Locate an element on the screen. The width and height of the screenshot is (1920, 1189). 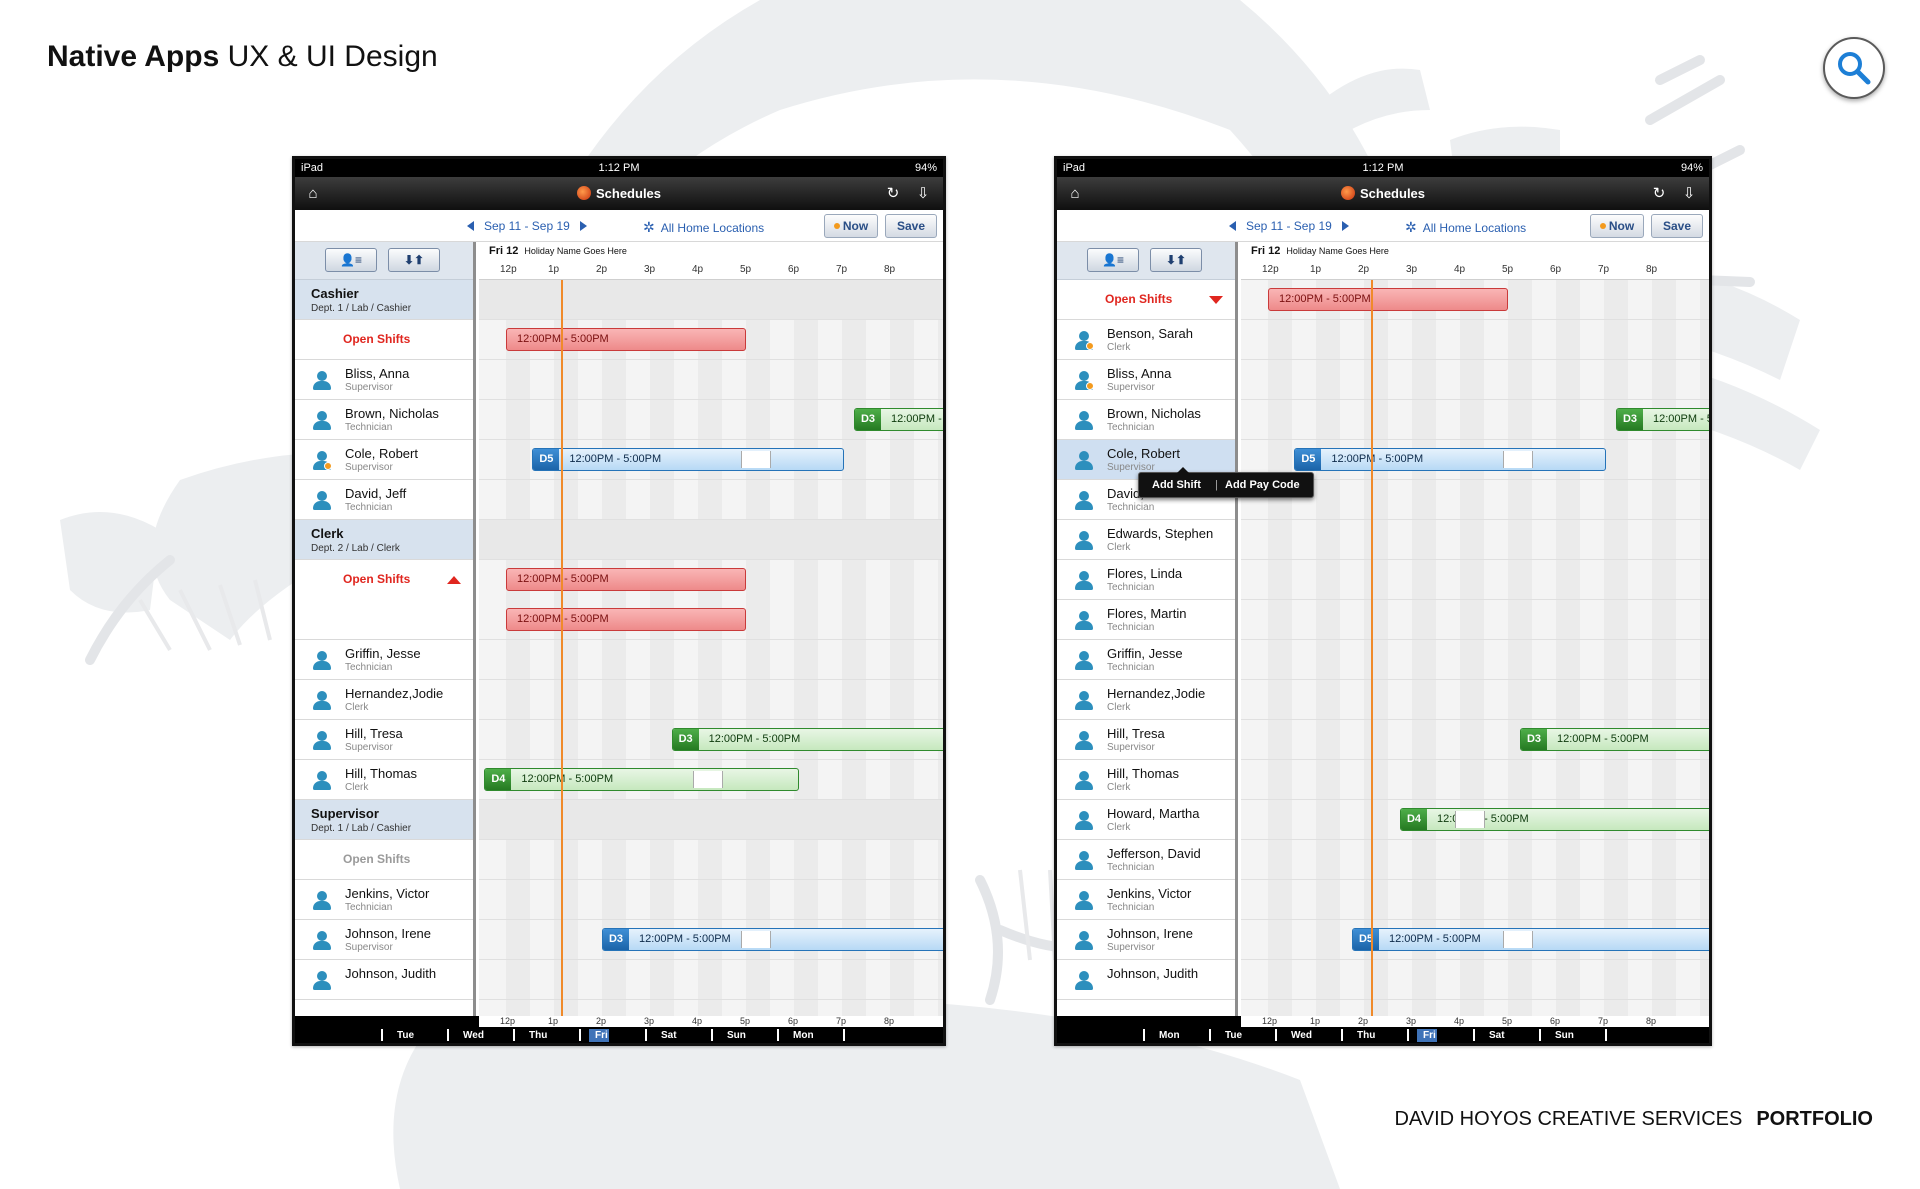
section-band is located at coordinates (711, 540).